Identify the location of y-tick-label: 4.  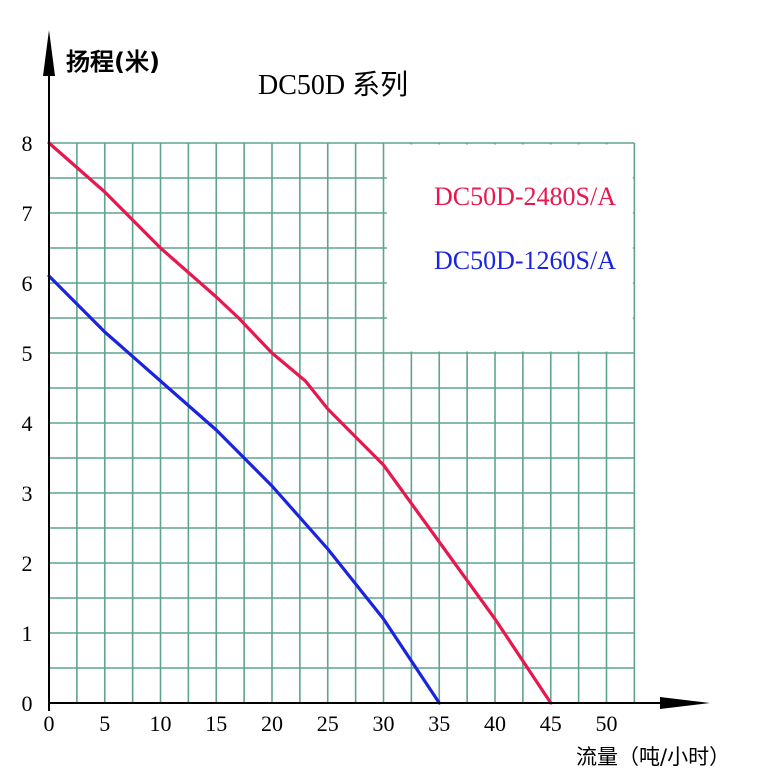
(27, 423).